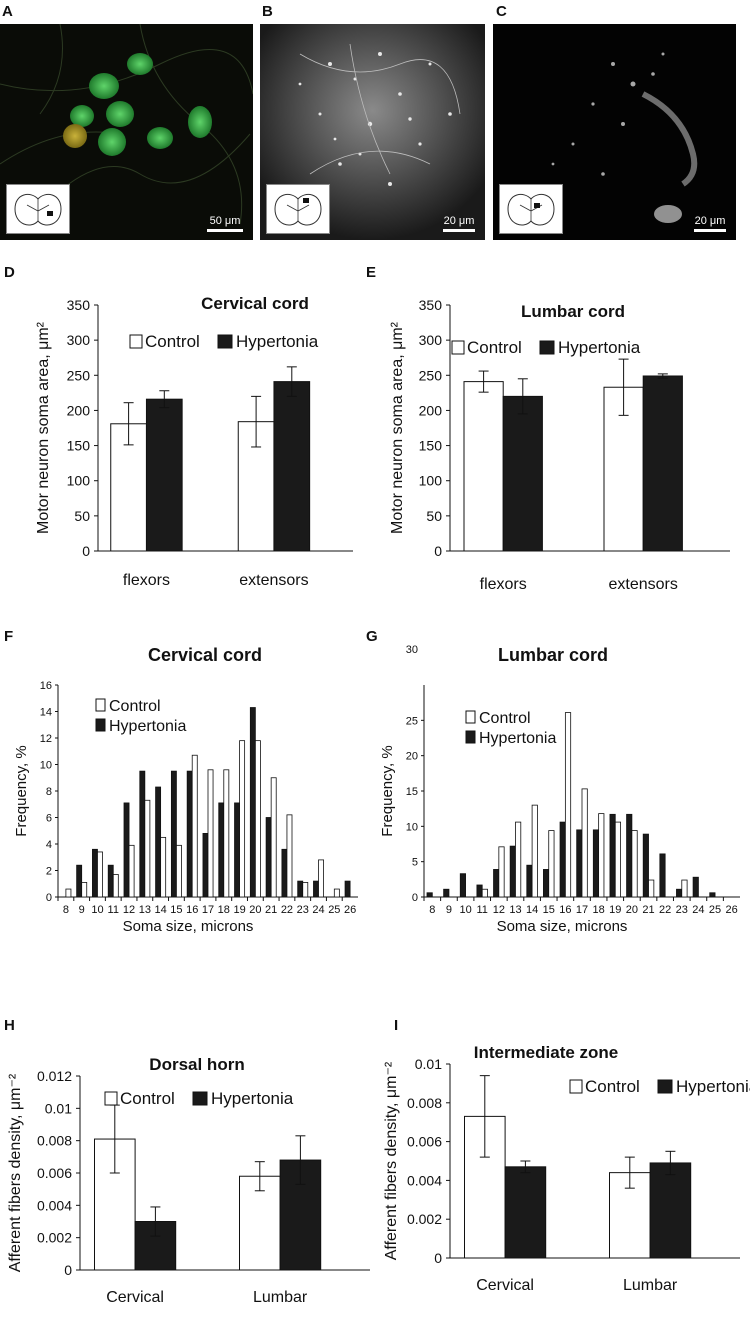 Image resolution: width=750 pixels, height=1318 pixels. What do you see at coordinates (372, 636) in the screenshot?
I see `panel-letter-g: G` at bounding box center [372, 636].